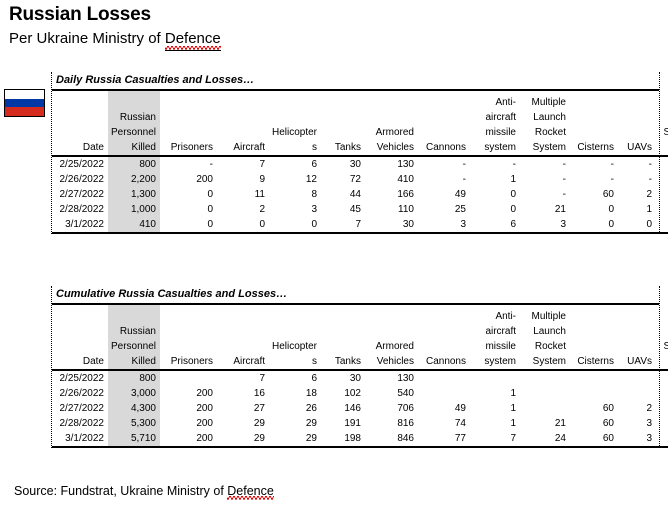  What do you see at coordinates (444, 378) in the screenshot?
I see `cell-cannons` at bounding box center [444, 378].